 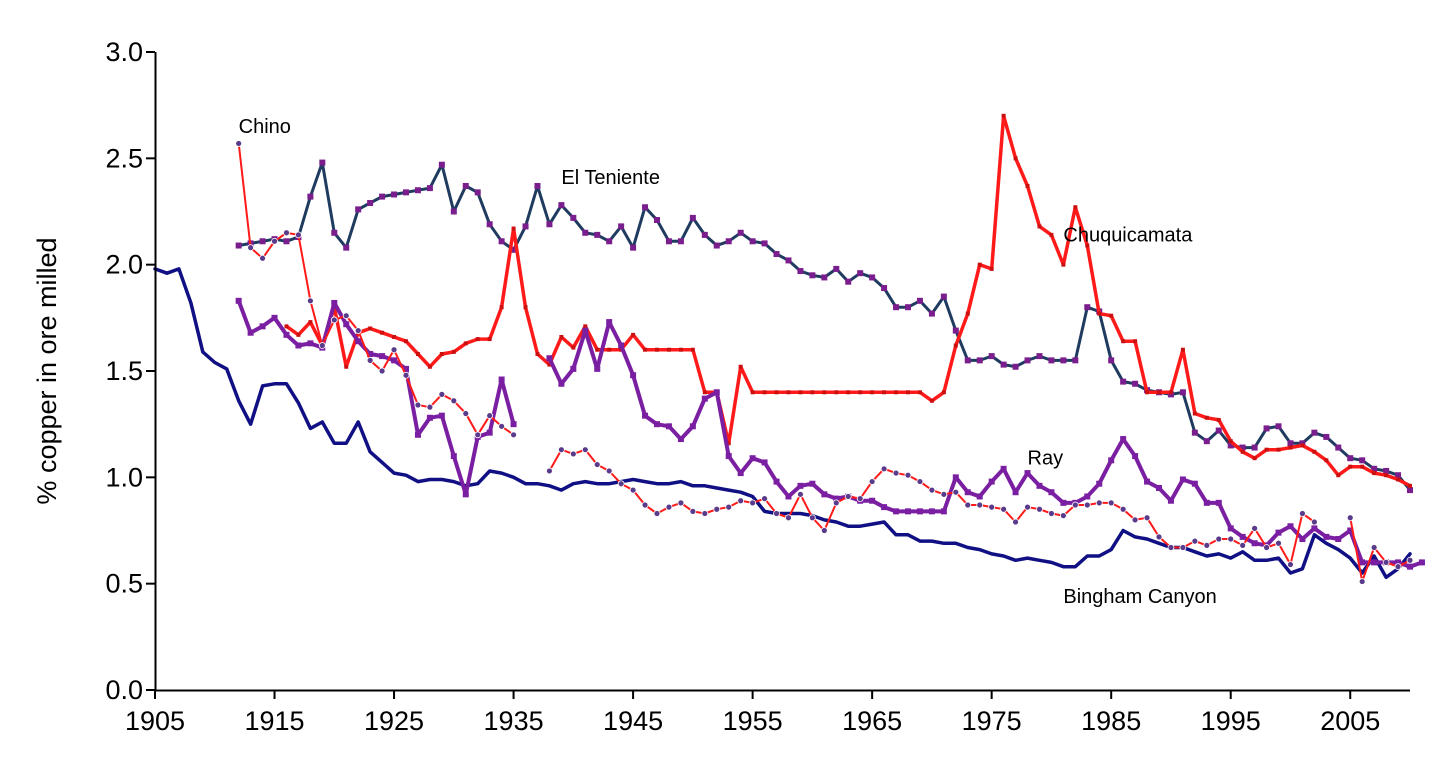 What do you see at coordinates (1111, 721) in the screenshot?
I see `x-tick-label: 1985` at bounding box center [1111, 721].